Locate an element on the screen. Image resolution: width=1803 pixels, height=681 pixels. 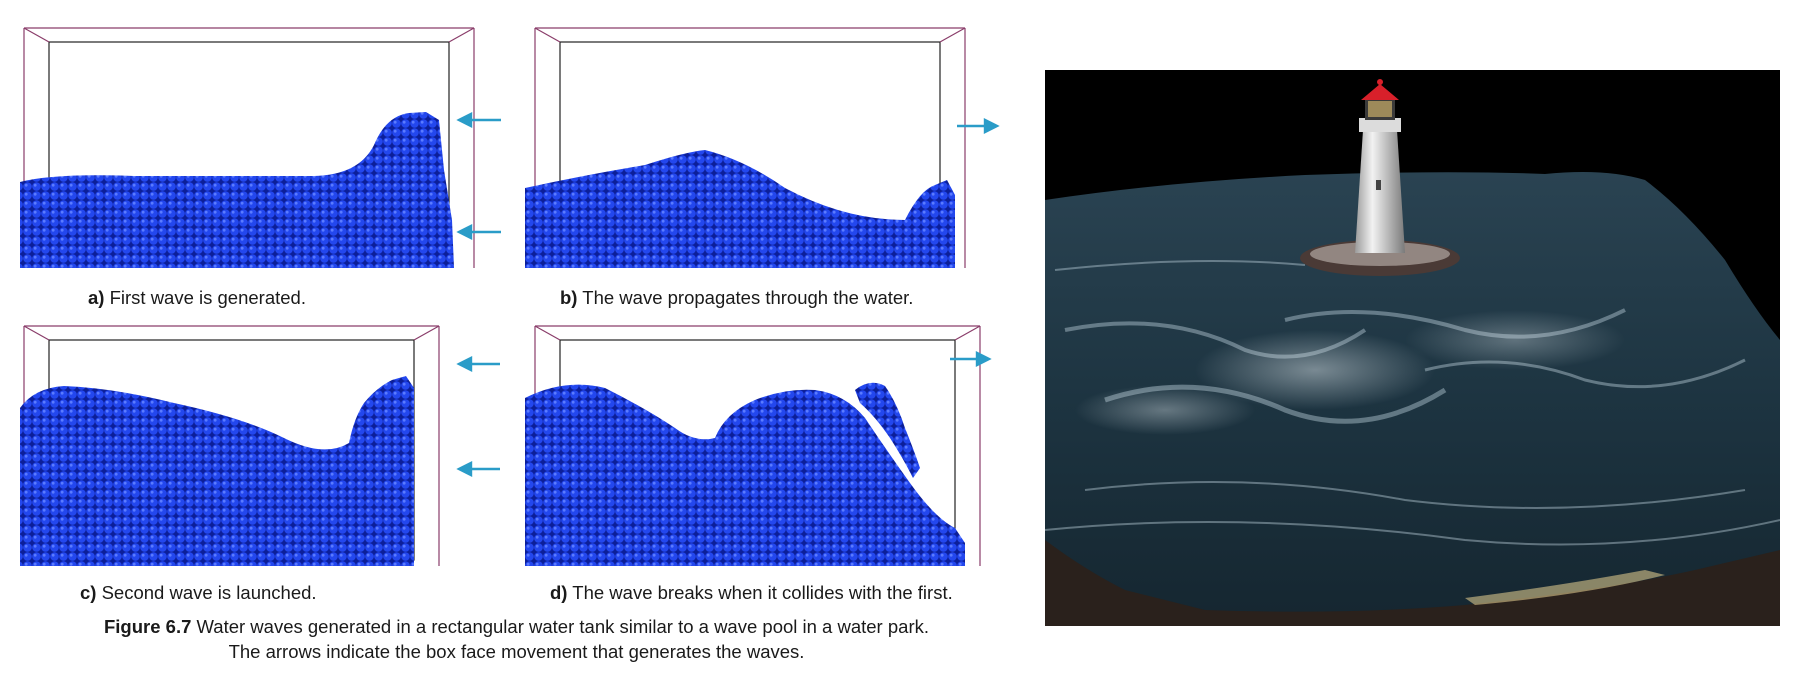
wave-tank-diagram-a is located at coordinates (260, 147).